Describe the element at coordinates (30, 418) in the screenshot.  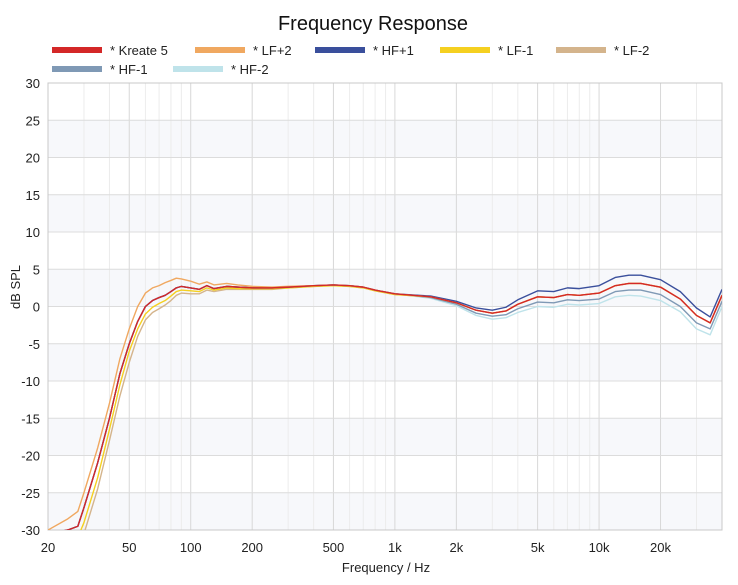
I see `y-tick-label: -15` at that location.